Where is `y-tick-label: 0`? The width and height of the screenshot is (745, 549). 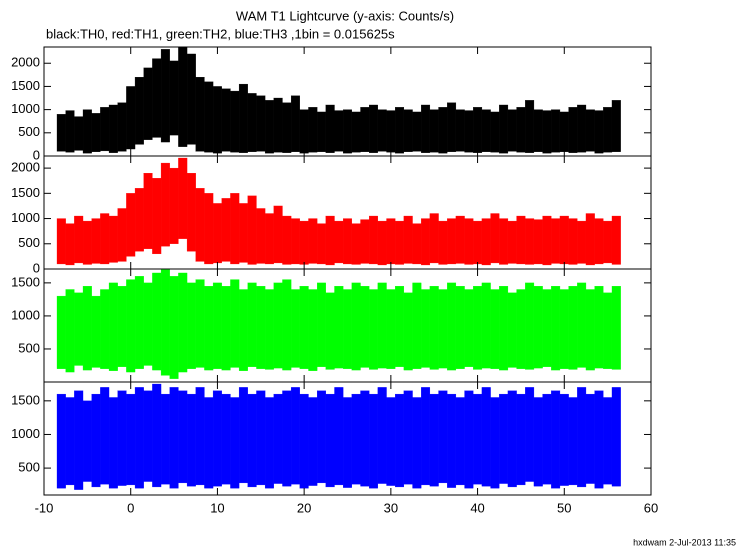
y-tick-label: 0 is located at coordinates (36, 154).